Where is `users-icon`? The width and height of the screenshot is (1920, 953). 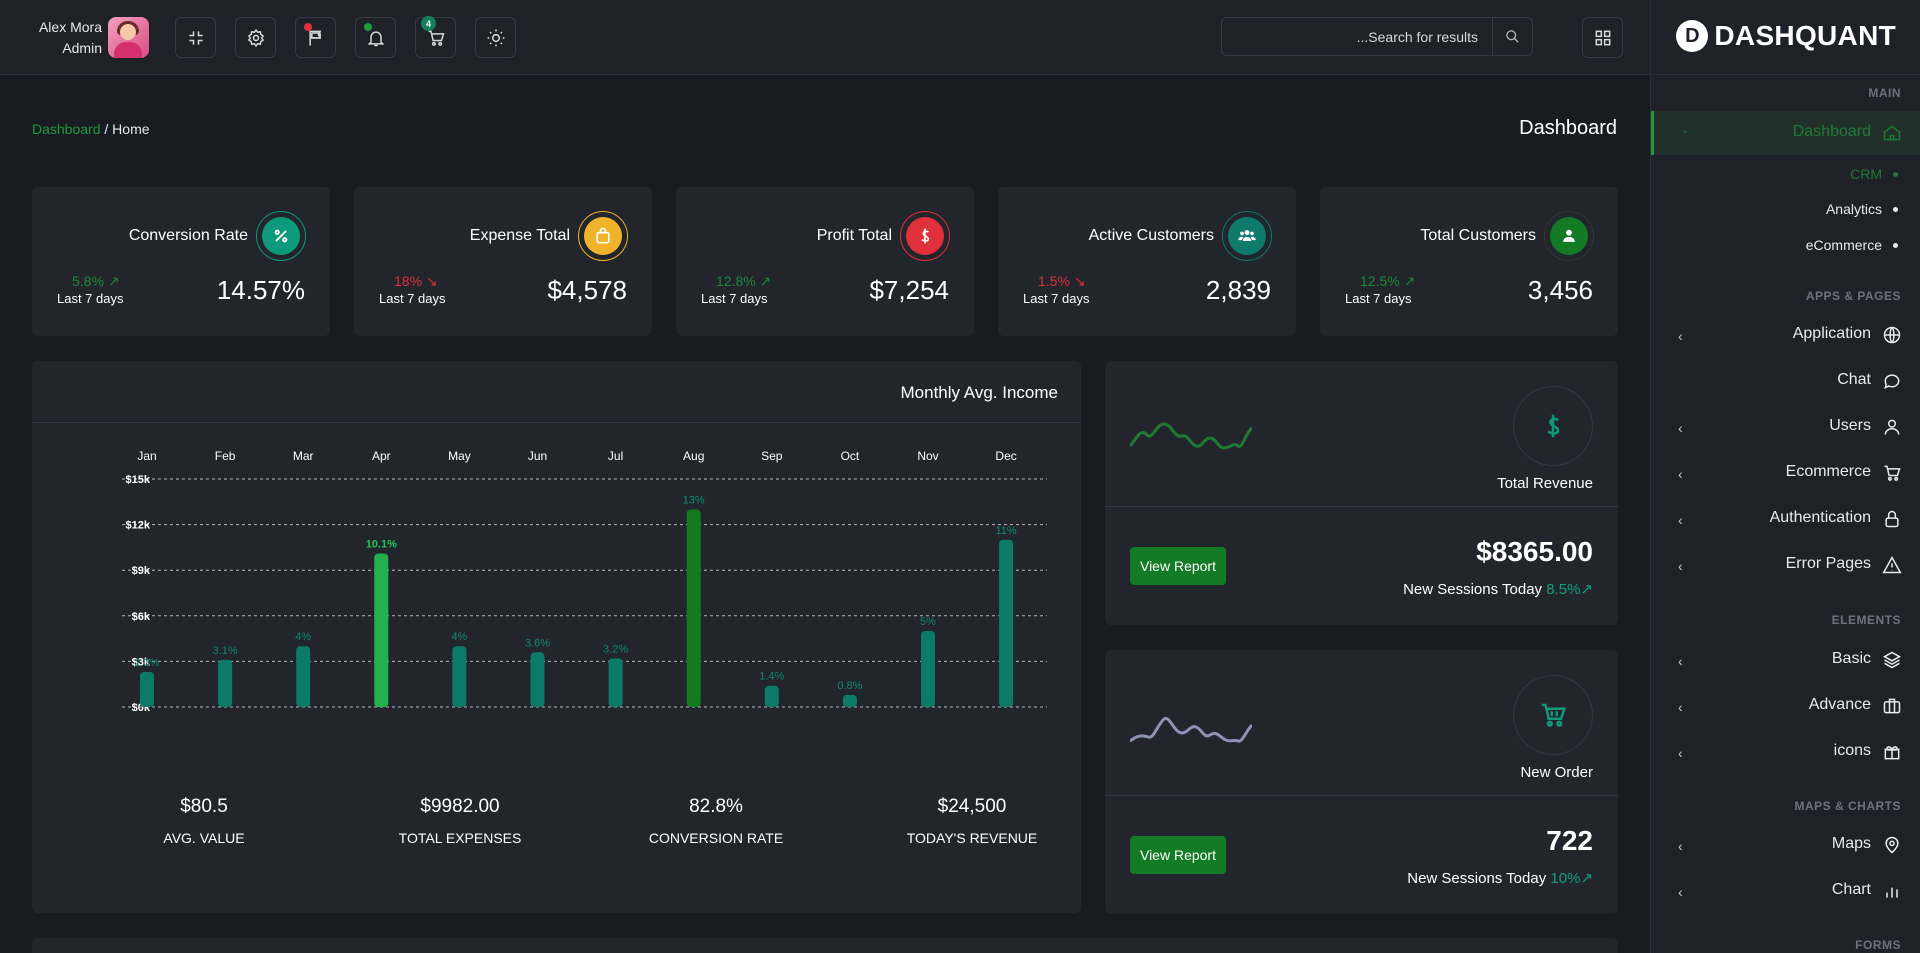 users-icon is located at coordinates (1247, 236).